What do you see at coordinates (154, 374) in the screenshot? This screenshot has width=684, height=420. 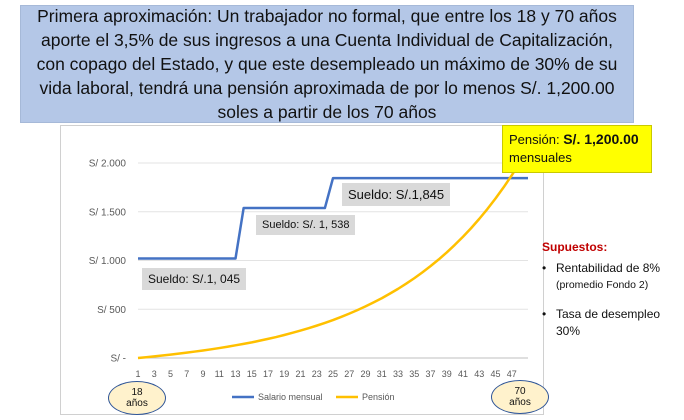 I see `x-tick-label: 3` at bounding box center [154, 374].